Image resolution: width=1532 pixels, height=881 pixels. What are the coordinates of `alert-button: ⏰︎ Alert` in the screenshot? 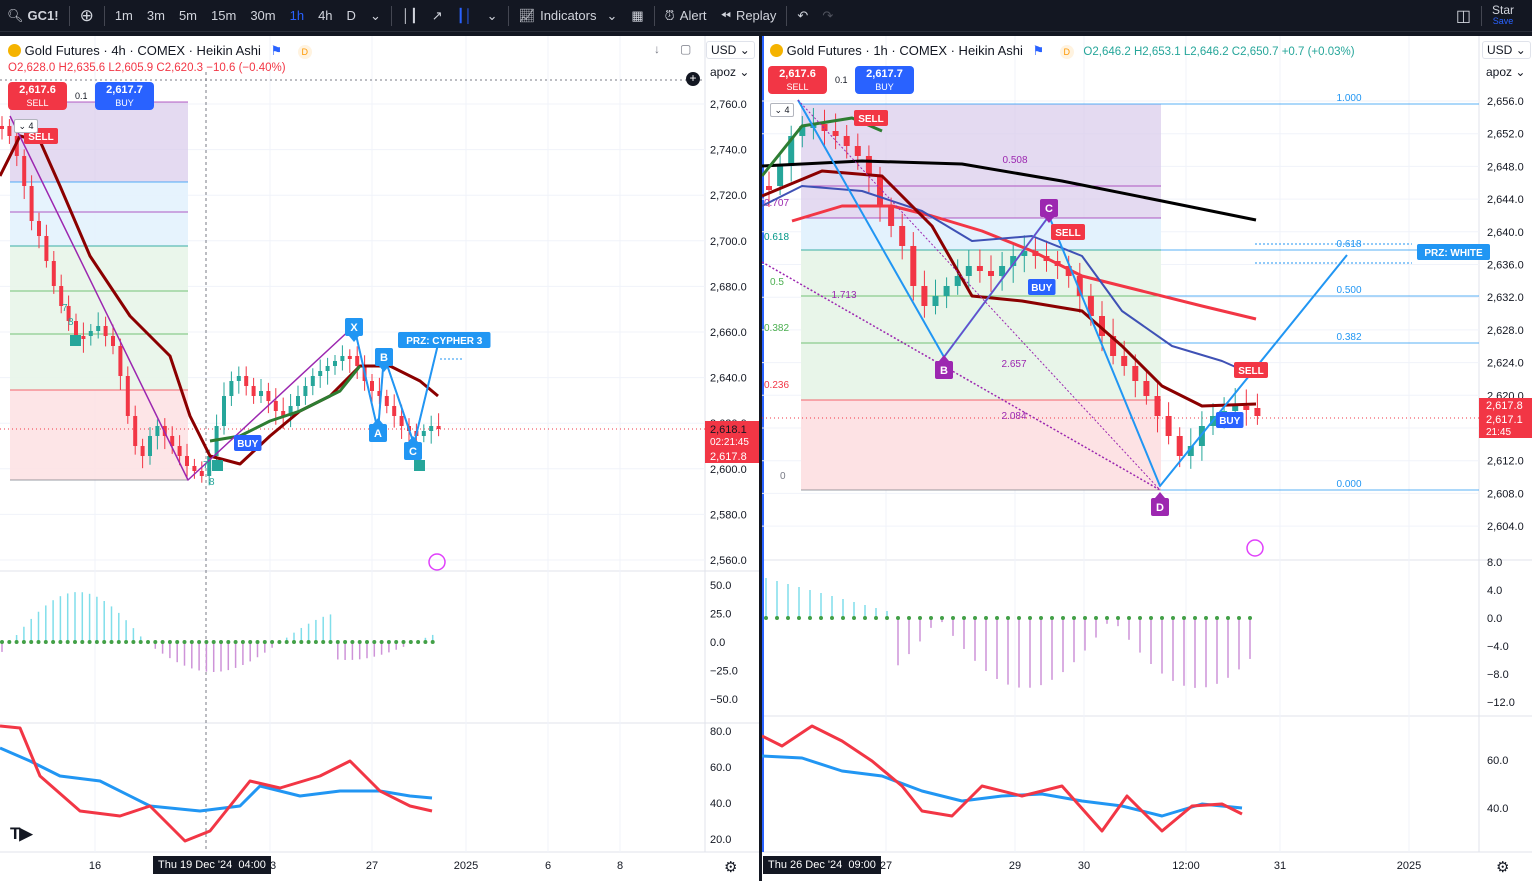 It's located at (686, 16).